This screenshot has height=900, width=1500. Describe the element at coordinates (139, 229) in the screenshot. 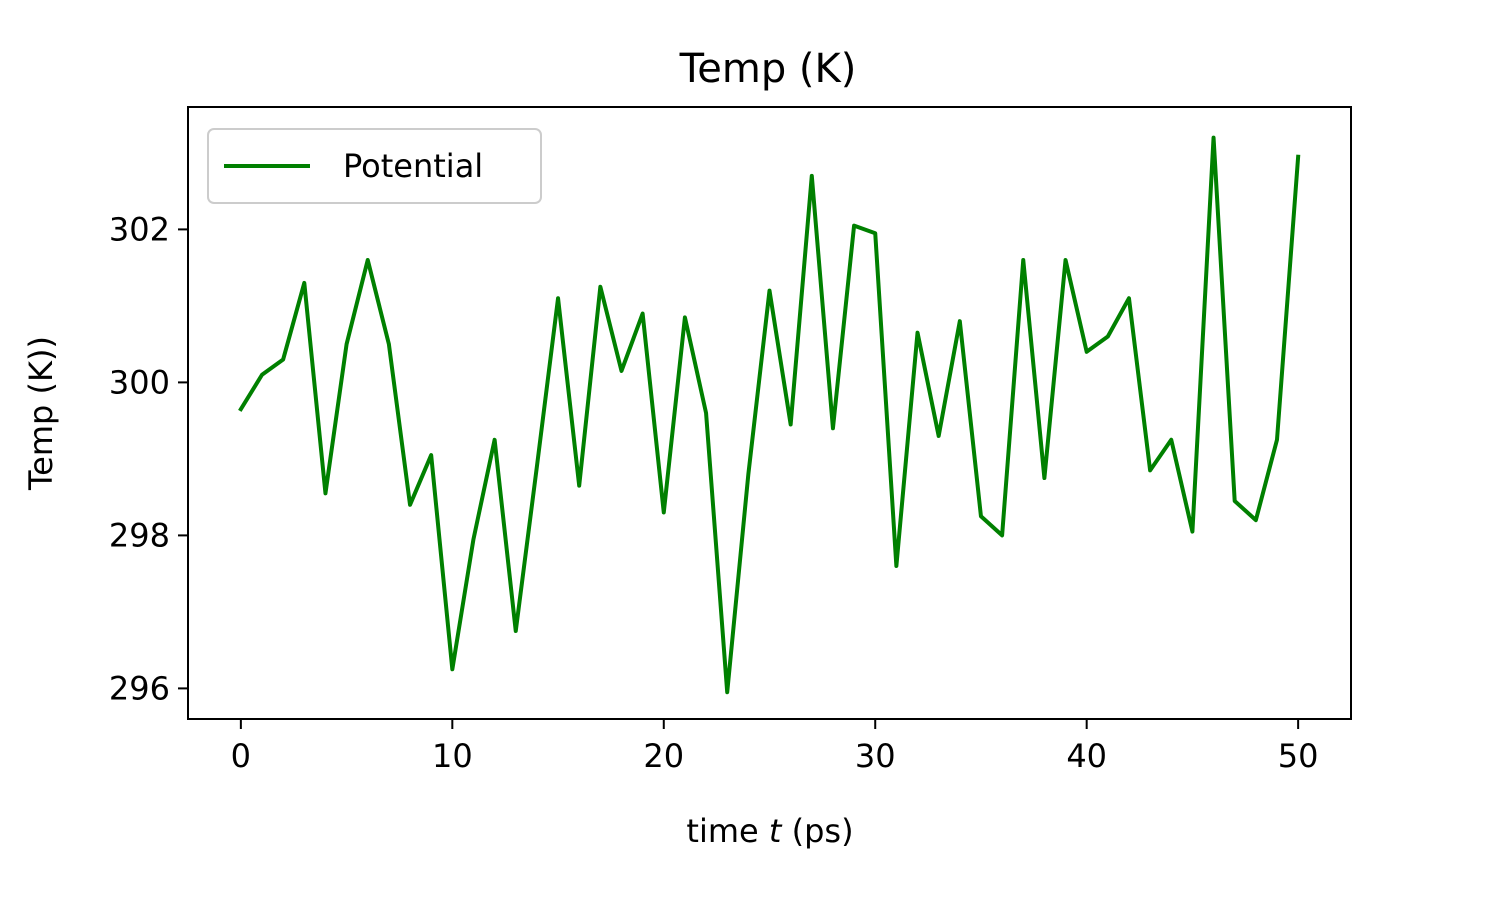

I see `y-tick-label: 302` at that location.